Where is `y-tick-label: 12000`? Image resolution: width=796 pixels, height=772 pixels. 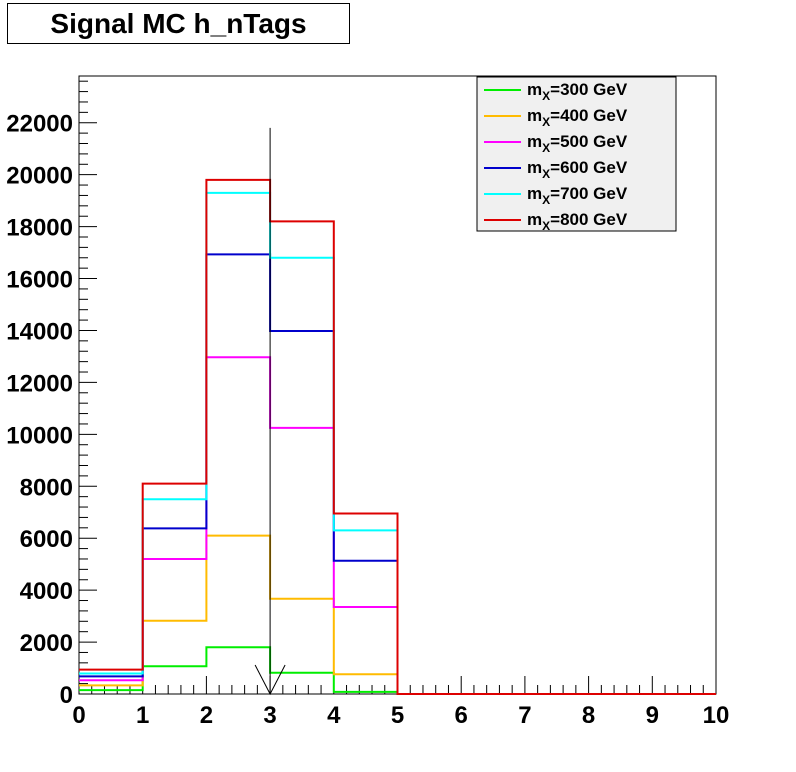
y-tick-label: 12000 is located at coordinates (39, 383).